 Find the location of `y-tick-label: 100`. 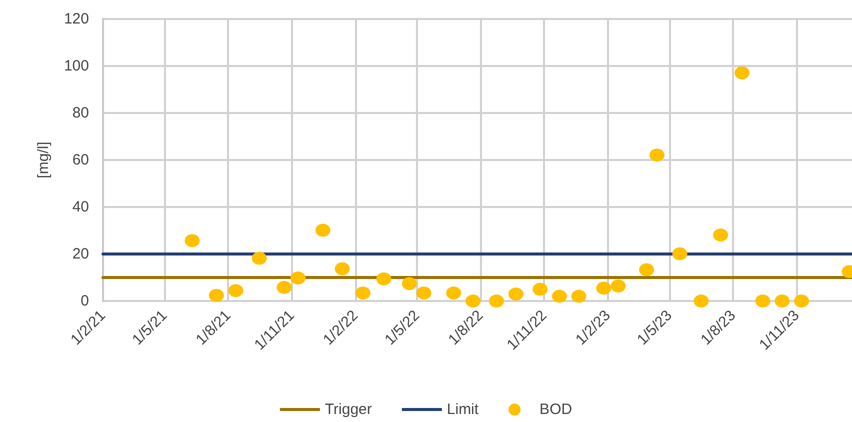

y-tick-label: 100 is located at coordinates (76, 66).